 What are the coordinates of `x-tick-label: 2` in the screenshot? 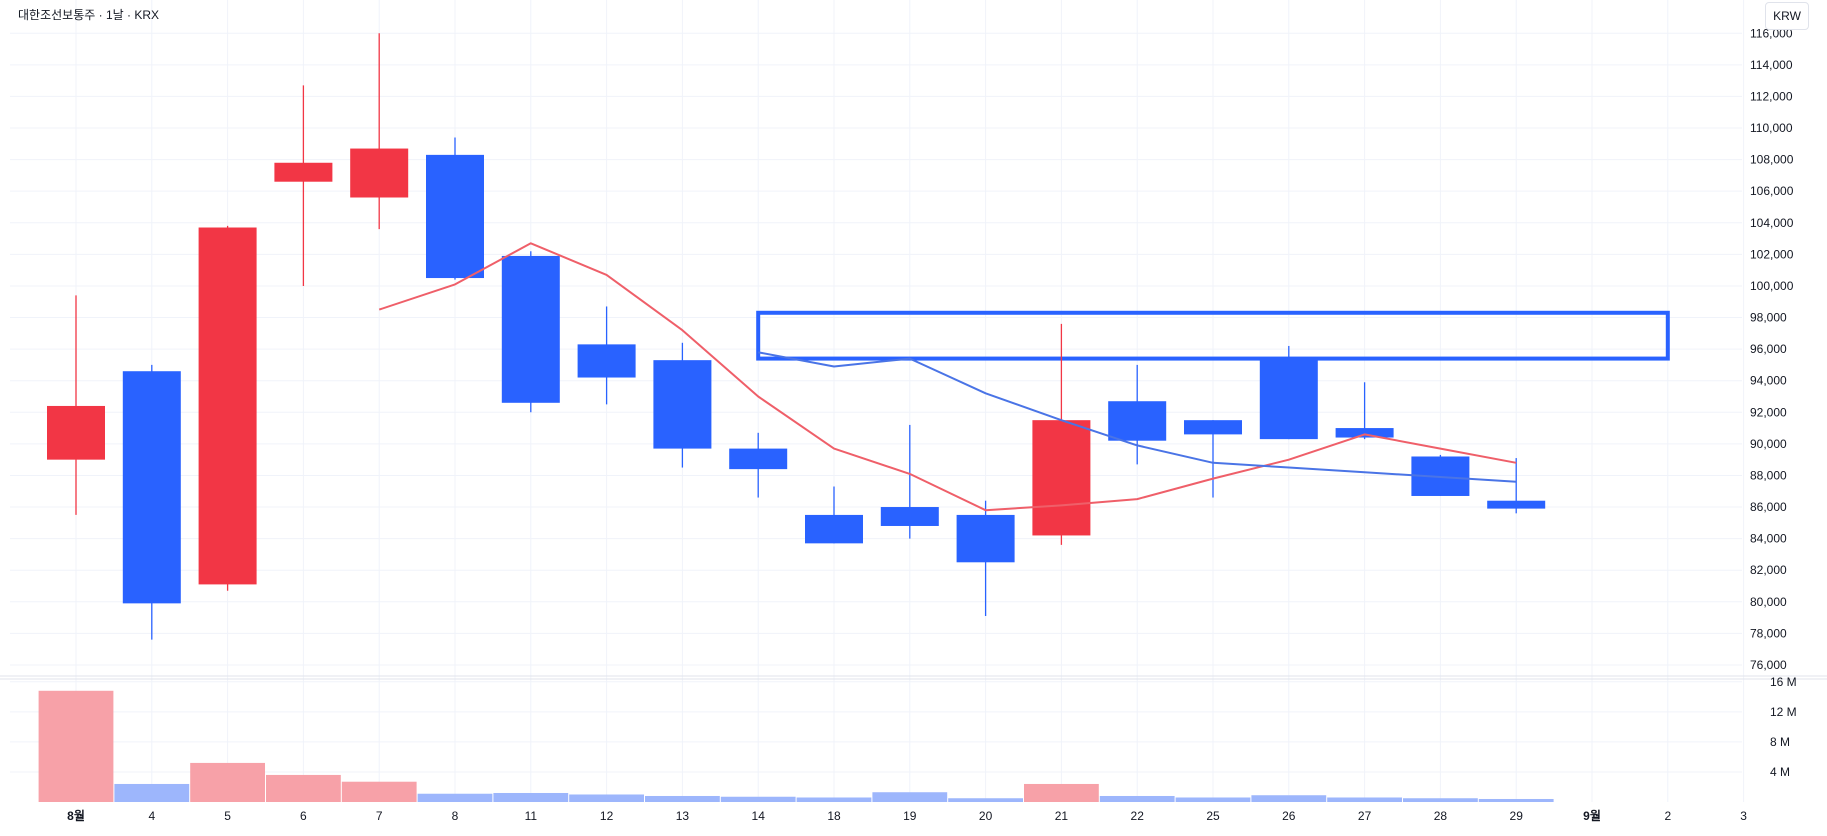 It's located at (1667, 816).